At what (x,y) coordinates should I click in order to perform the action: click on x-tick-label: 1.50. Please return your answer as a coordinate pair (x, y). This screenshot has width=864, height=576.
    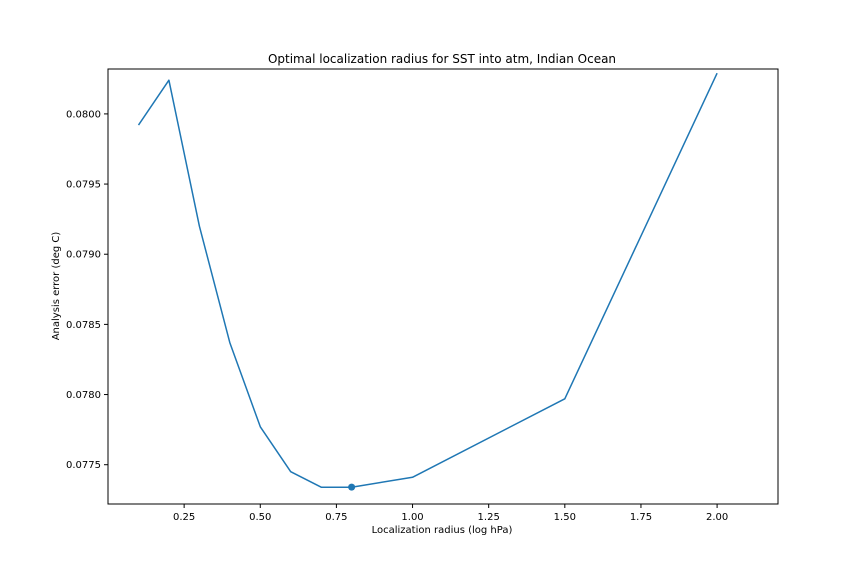
    Looking at the image, I should click on (565, 517).